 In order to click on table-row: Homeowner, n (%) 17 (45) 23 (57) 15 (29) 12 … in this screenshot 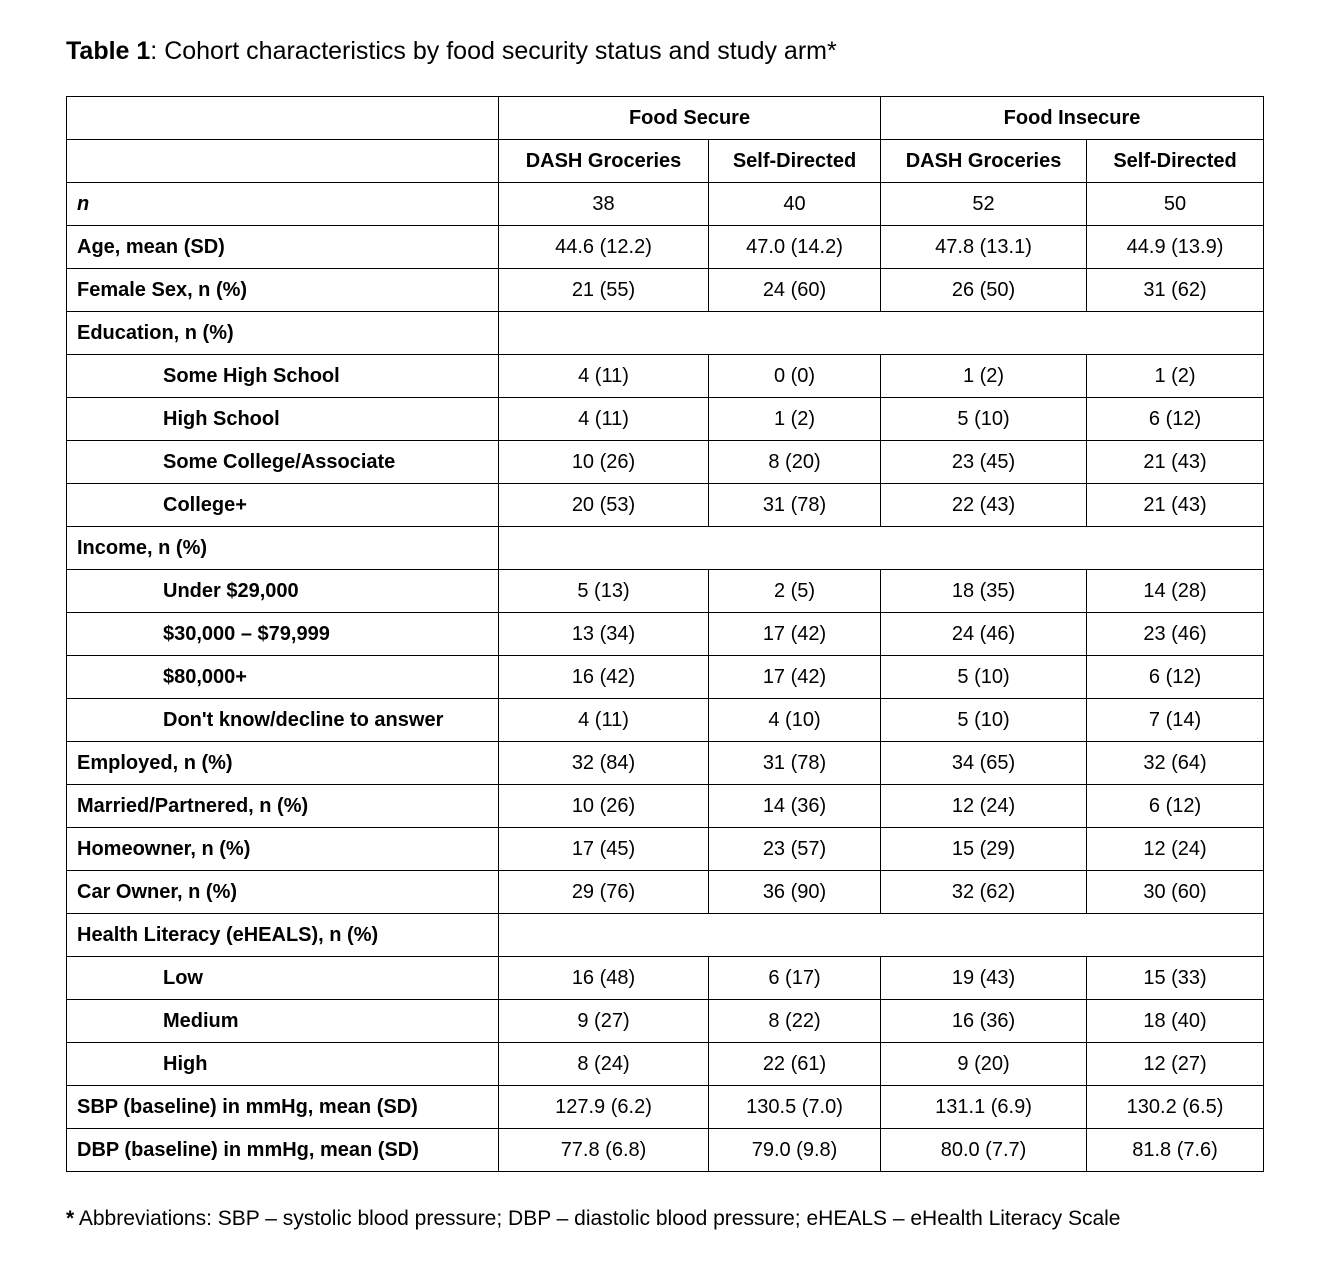, I will do `click(665, 849)`.